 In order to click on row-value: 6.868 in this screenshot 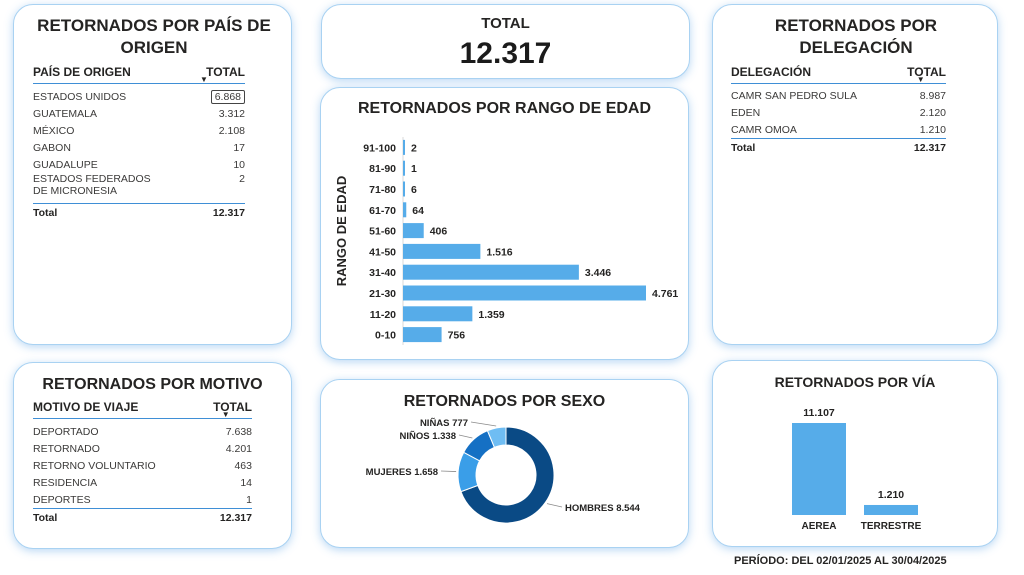, I will do `click(204, 95)`.